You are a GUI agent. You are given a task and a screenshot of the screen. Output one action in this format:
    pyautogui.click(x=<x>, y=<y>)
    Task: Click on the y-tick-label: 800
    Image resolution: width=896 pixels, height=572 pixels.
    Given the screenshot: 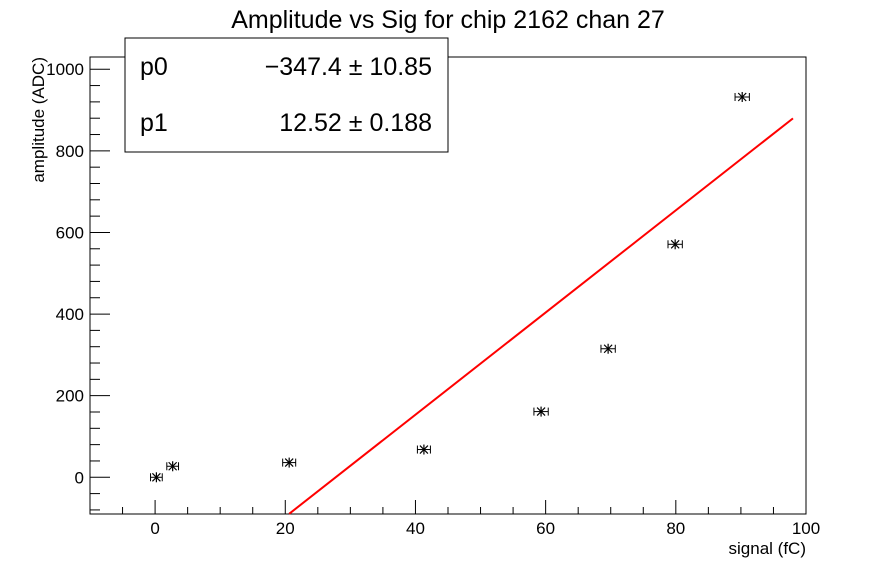 What is the action you would take?
    pyautogui.click(x=70, y=151)
    